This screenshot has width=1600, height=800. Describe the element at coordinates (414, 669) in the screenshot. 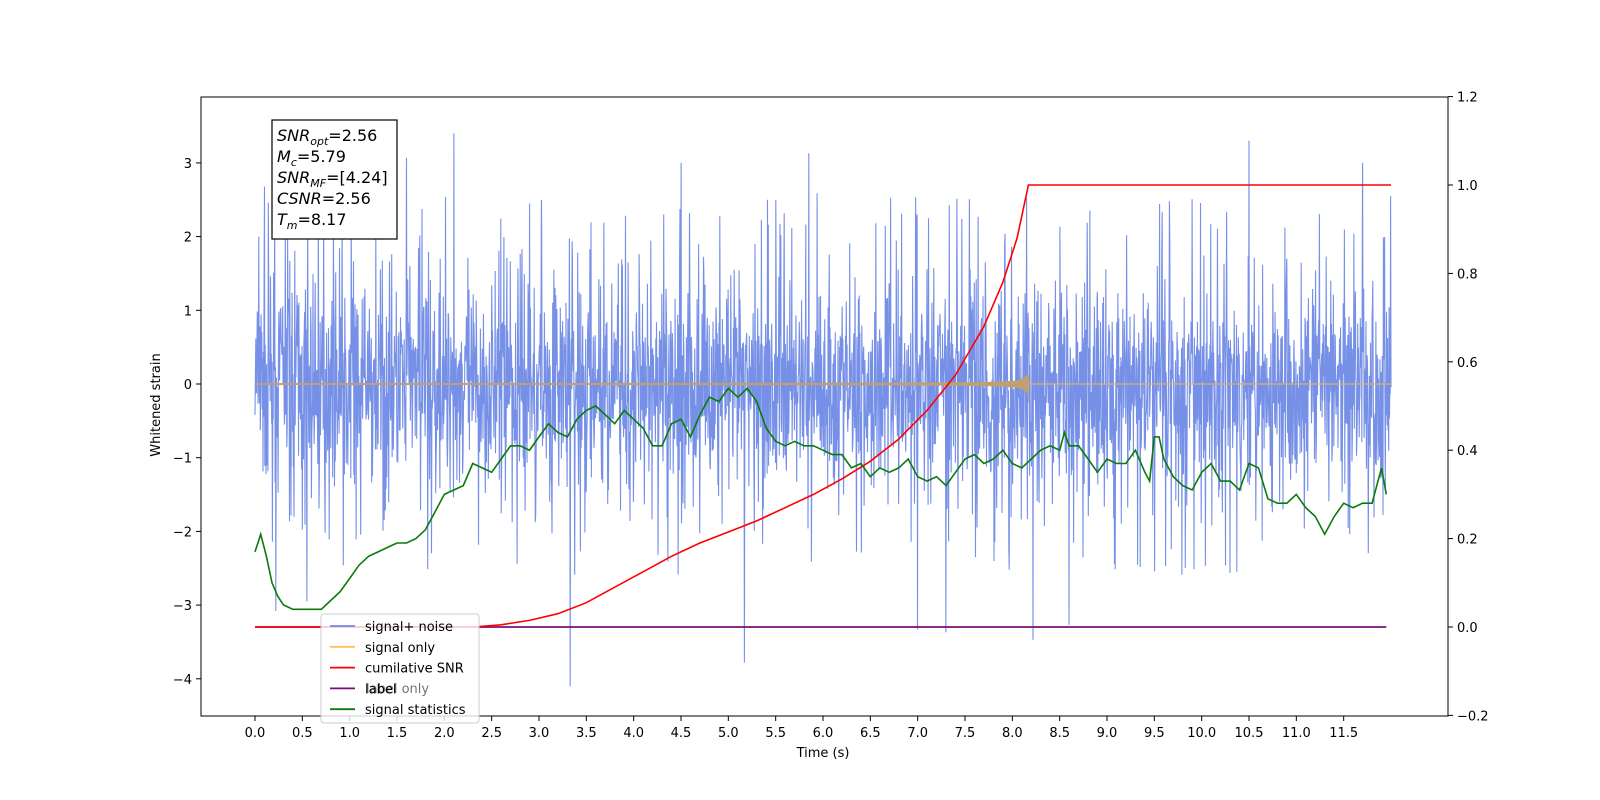

I see `legend-label: cumilative SNR` at that location.